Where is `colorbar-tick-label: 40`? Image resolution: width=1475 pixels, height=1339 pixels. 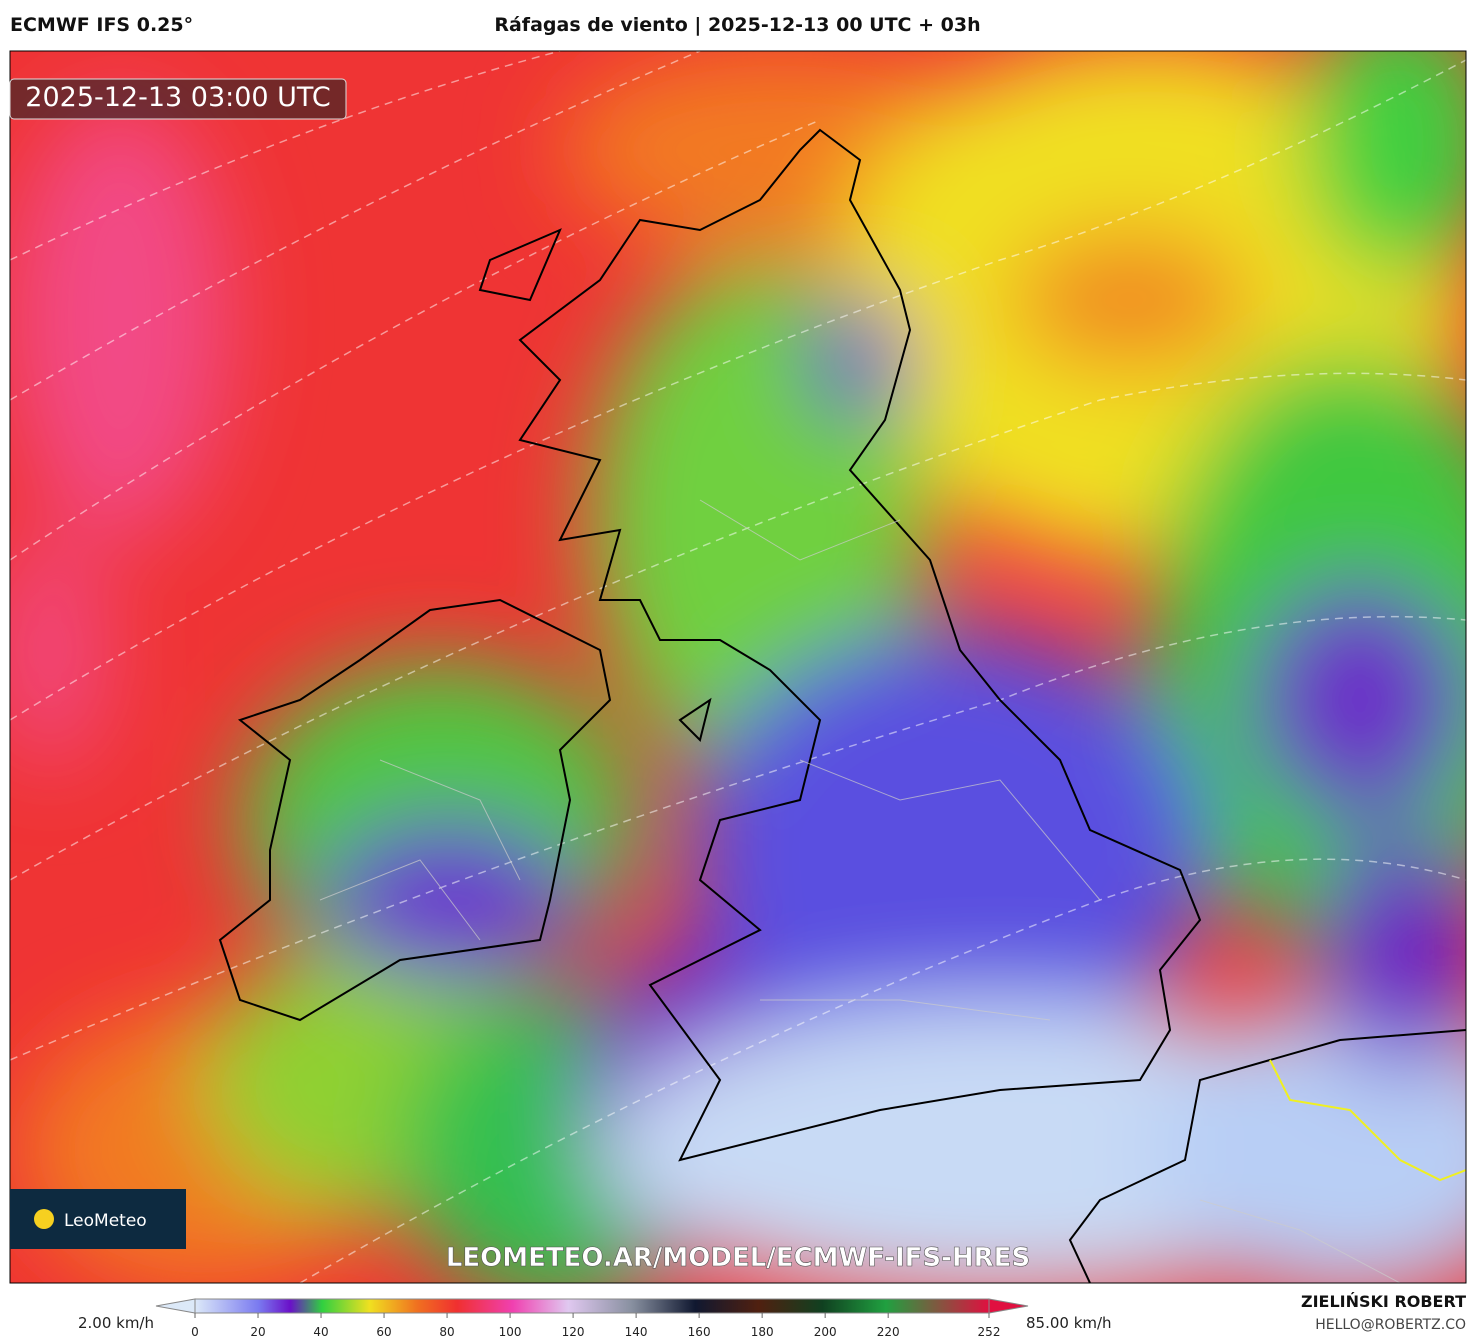
colorbar-tick-label: 40 is located at coordinates (320, 1332).